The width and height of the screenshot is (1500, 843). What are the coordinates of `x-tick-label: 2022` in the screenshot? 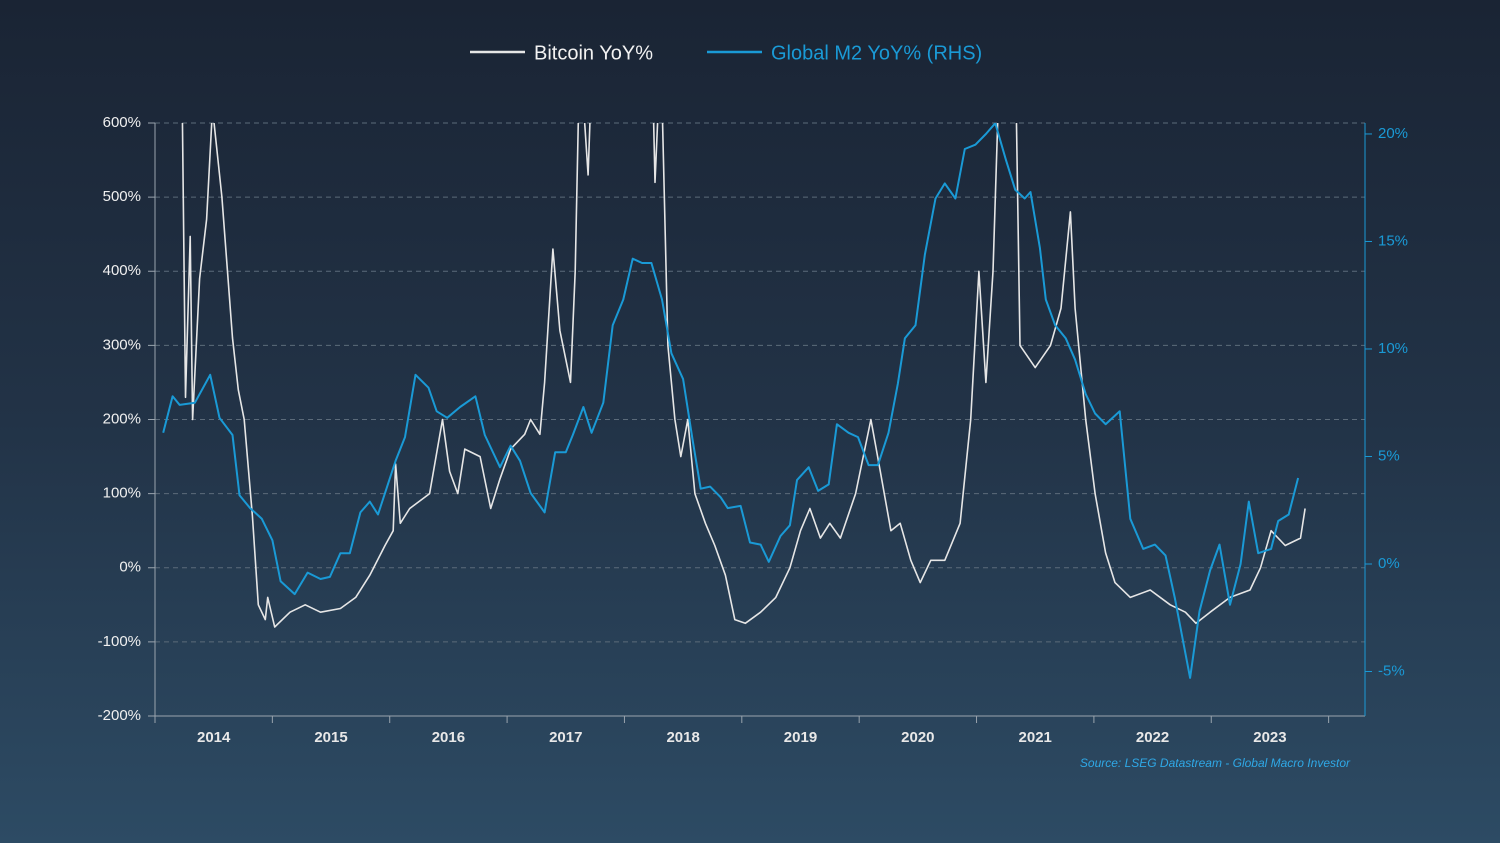 It's located at (1152, 737).